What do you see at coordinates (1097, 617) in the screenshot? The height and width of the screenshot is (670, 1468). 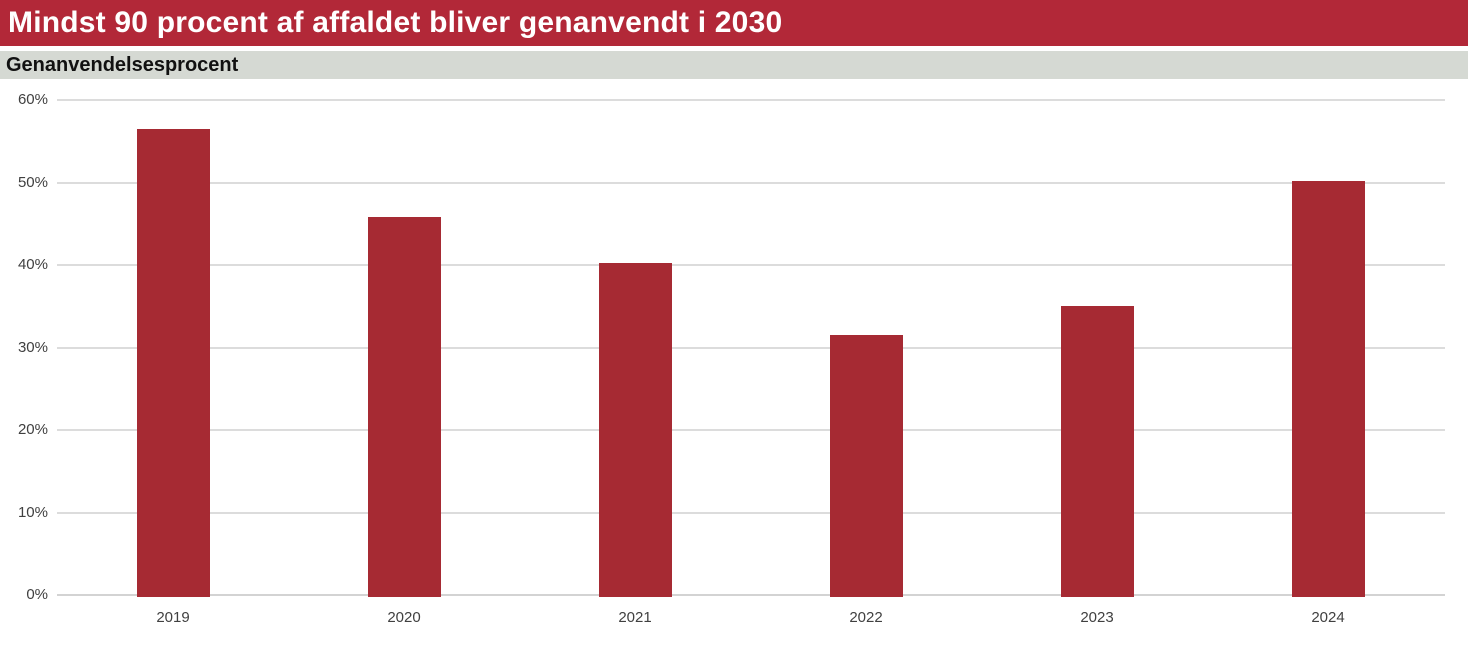 I see `x-axis-category-label: 2023` at bounding box center [1097, 617].